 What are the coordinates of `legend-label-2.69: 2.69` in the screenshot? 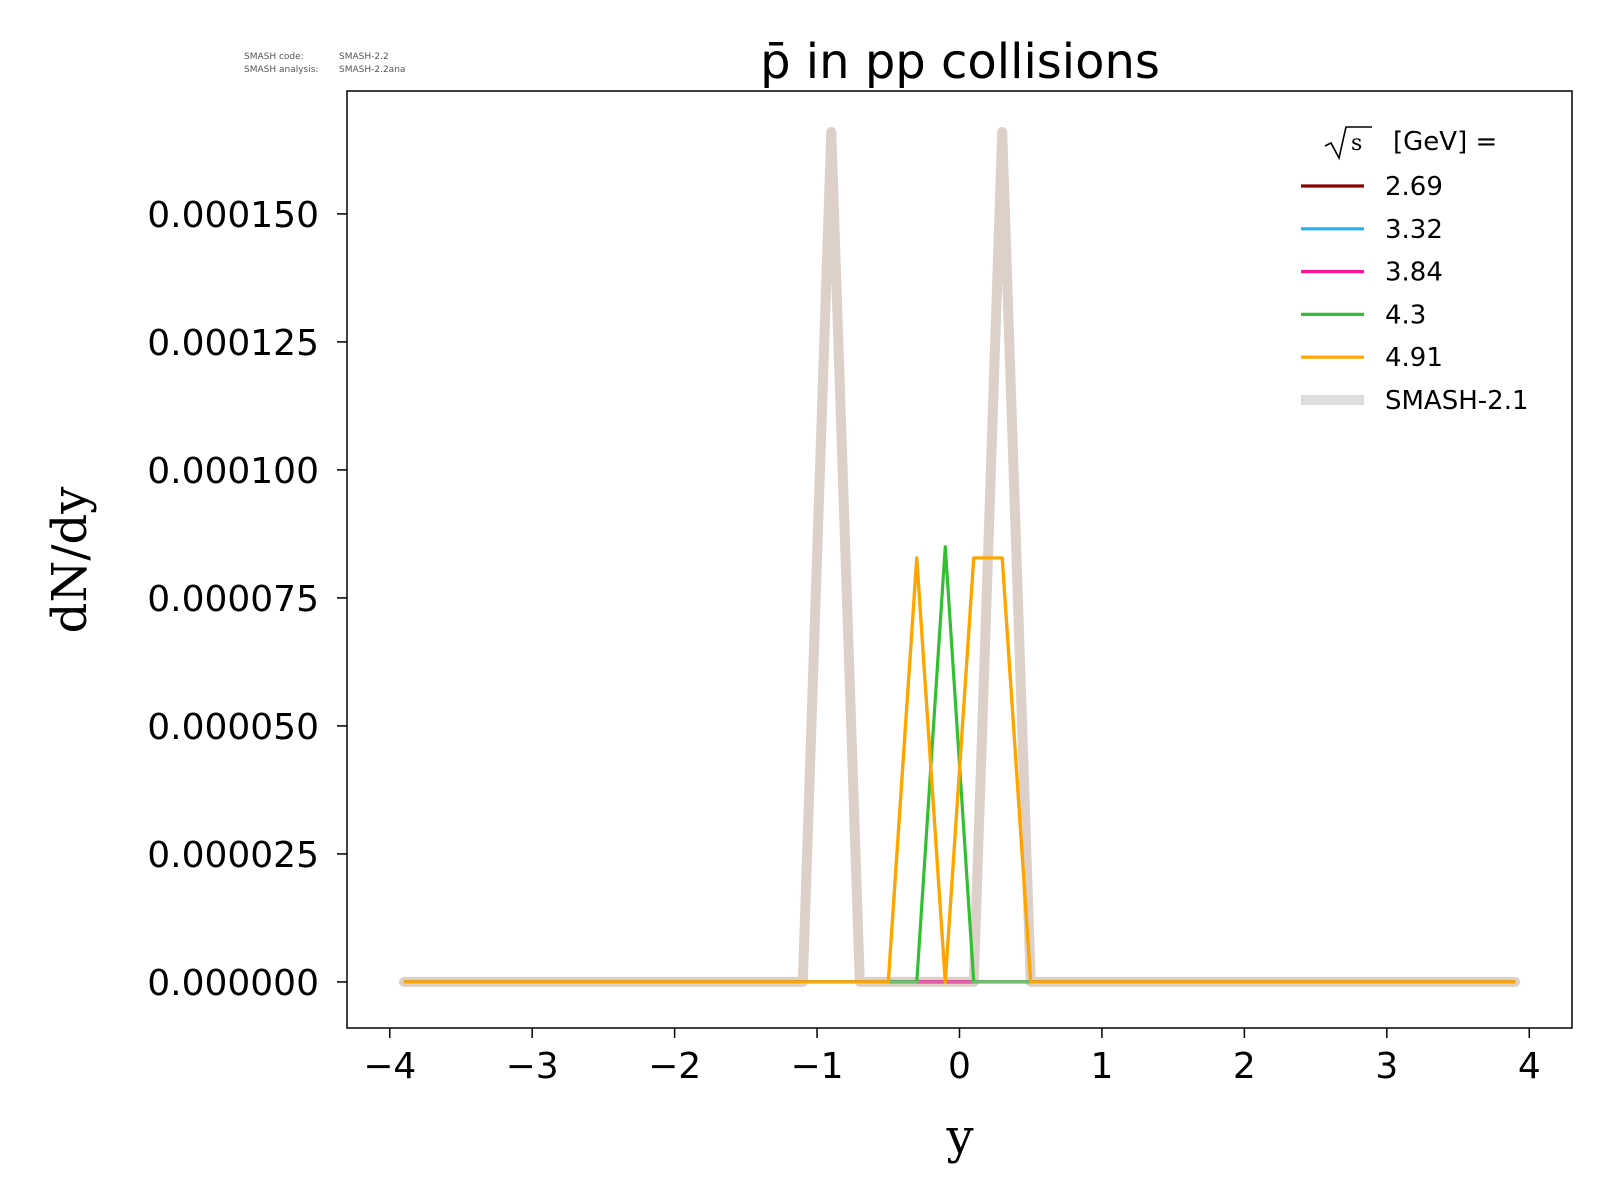 It's located at (1414, 187).